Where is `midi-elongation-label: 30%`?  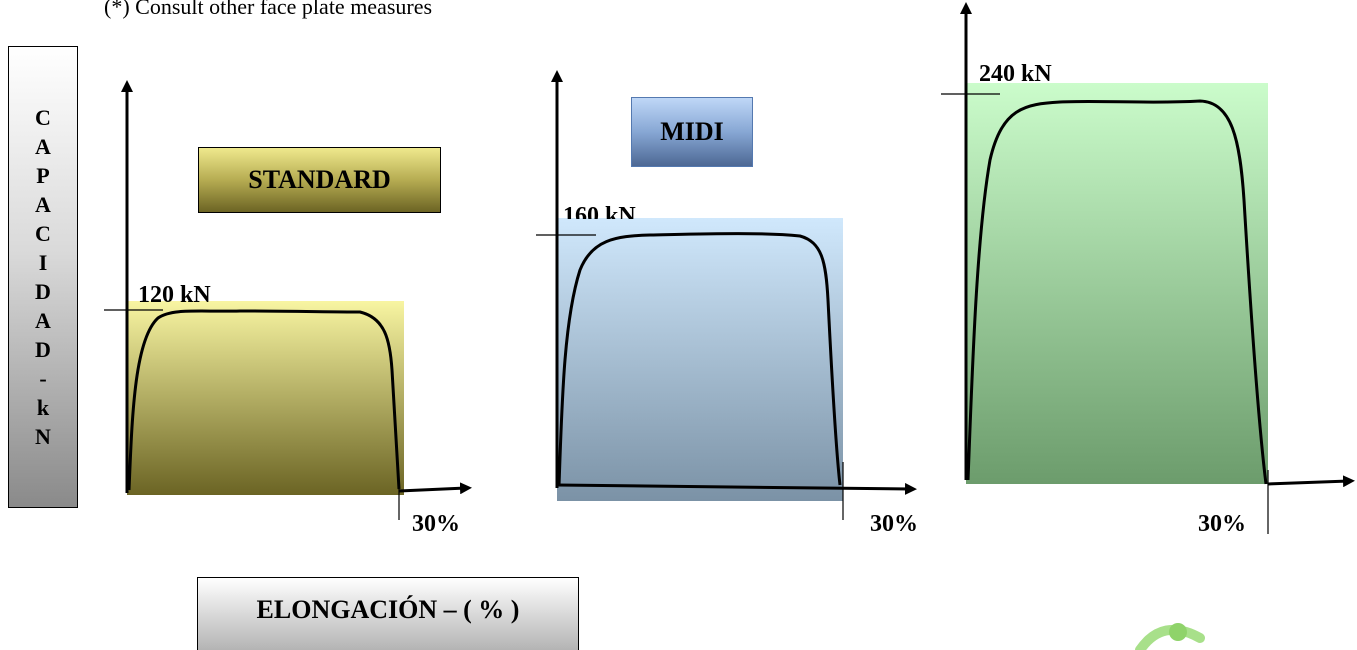
midi-elongation-label: 30% is located at coordinates (894, 524).